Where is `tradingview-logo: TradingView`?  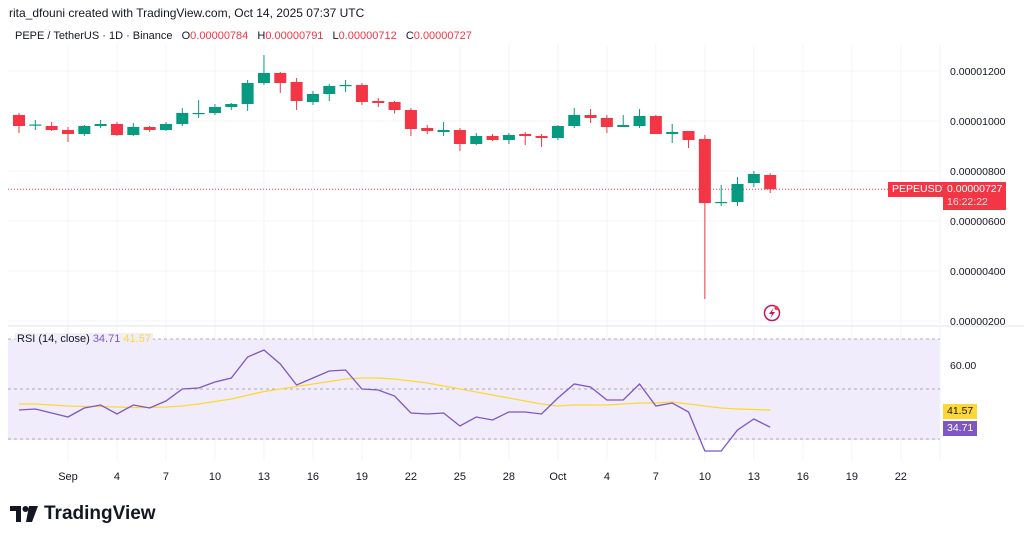
tradingview-logo: TradingView is located at coordinates (83, 514).